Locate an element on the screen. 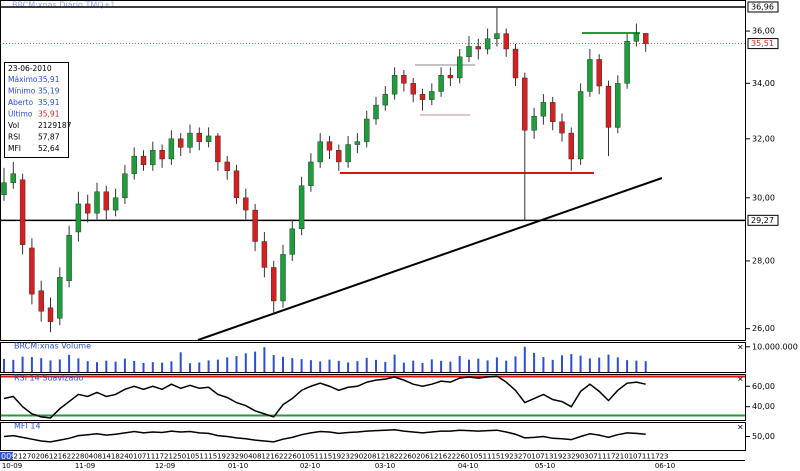 The image size is (800, 471). x-day-label: 12 is located at coordinates (53, 457).